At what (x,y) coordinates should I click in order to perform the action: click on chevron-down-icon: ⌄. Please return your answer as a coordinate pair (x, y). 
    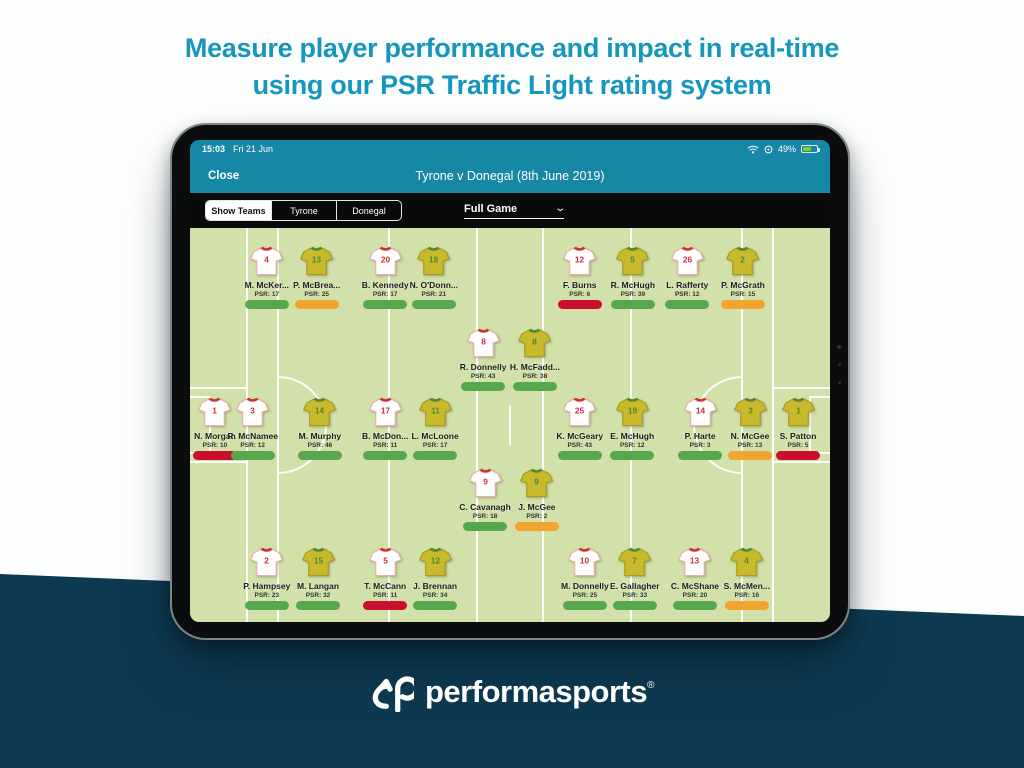
    Looking at the image, I should click on (559, 208).